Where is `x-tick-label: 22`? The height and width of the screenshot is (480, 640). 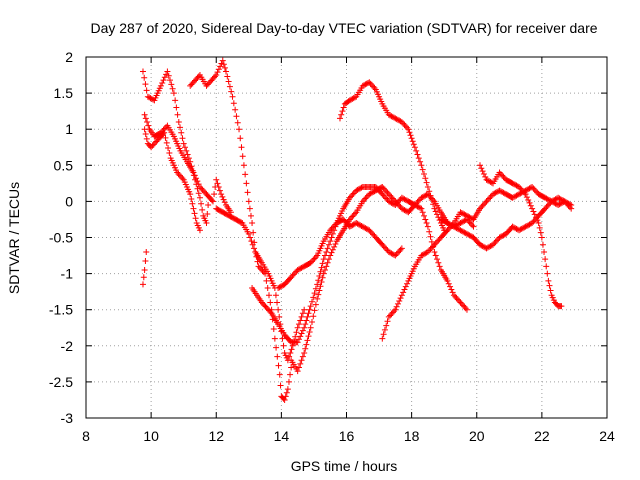 x-tick-label: 22 is located at coordinates (542, 436).